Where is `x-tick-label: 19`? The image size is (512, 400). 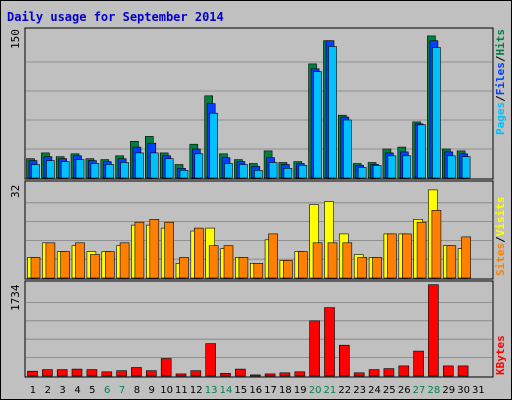
x-tick-label: 19 is located at coordinates (300, 390).